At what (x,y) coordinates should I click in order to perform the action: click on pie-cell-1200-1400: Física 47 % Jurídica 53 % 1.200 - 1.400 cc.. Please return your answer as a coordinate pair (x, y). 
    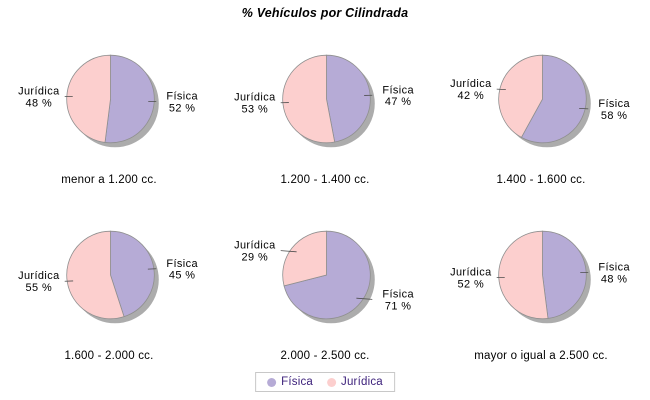
    Looking at the image, I should click on (325, 118).